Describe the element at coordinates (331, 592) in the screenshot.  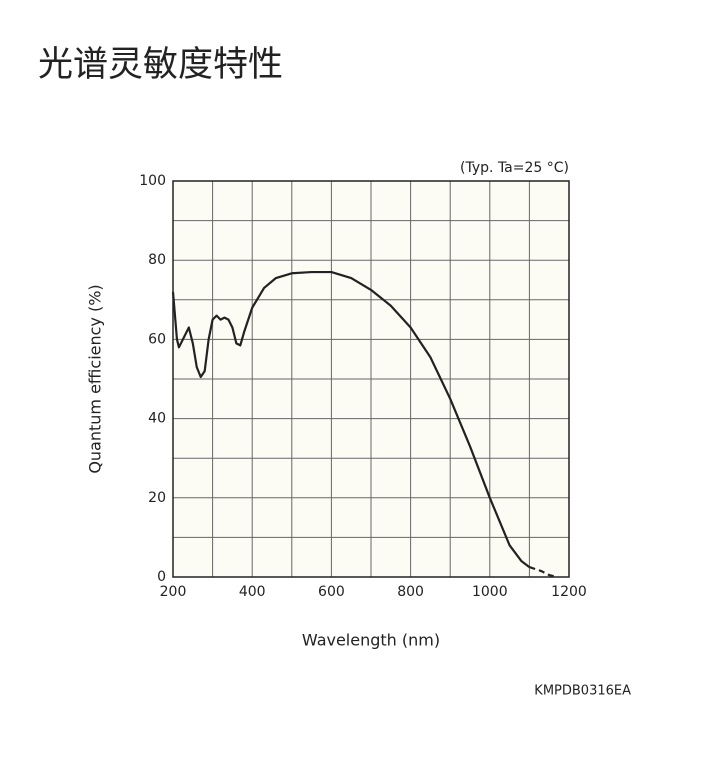
I see `x-tick-label: 600` at that location.